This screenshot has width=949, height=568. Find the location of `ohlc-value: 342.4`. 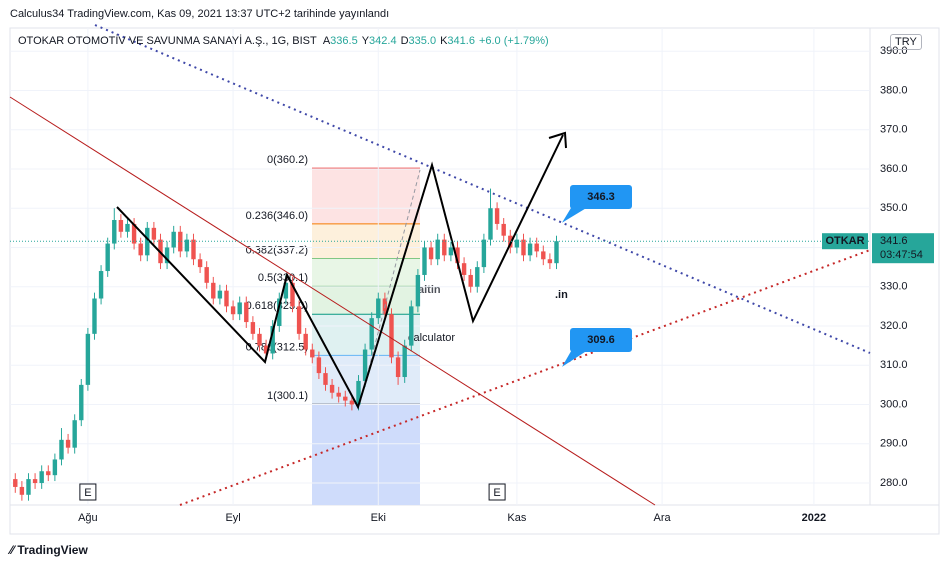

ohlc-value: 342.4 is located at coordinates (383, 41).